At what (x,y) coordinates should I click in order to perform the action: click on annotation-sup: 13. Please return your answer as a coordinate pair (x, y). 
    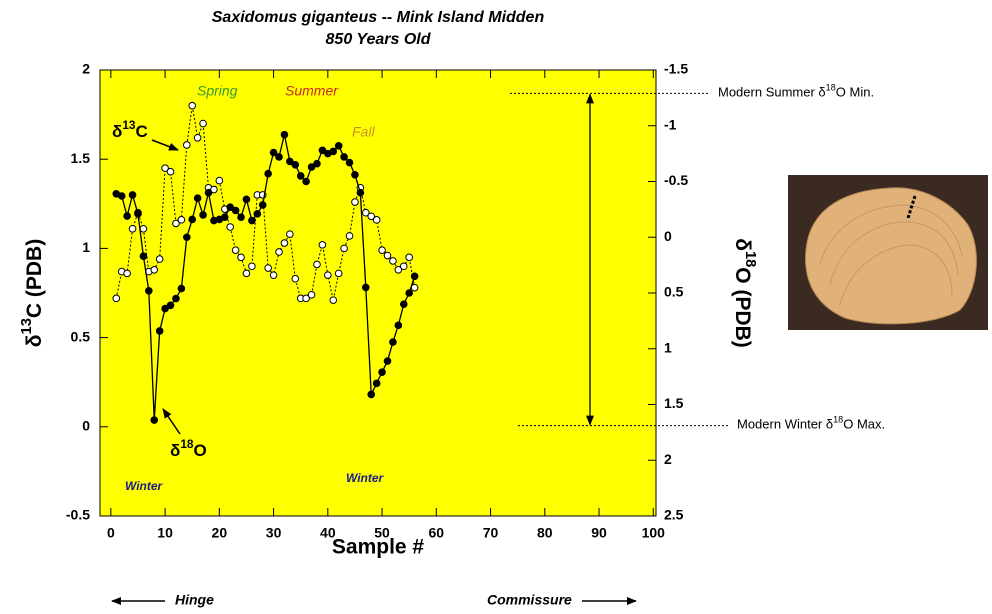
    Looking at the image, I should click on (129, 125).